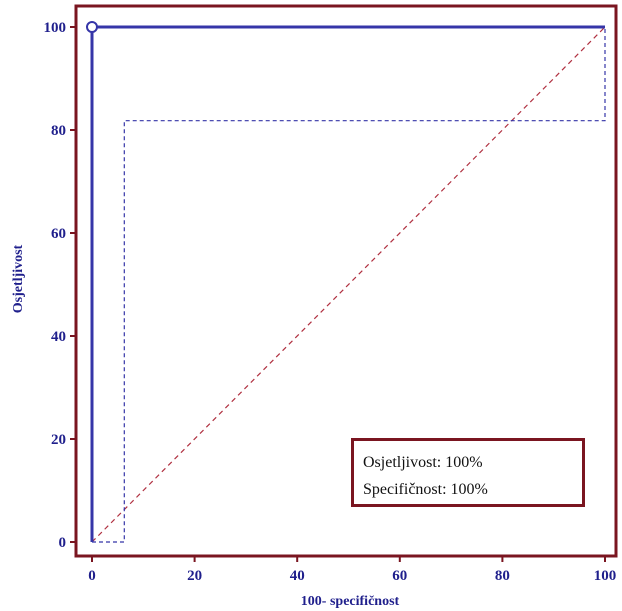 The width and height of the screenshot is (622, 611). I want to click on x-axis-title: 100- specifičnost, so click(350, 601).